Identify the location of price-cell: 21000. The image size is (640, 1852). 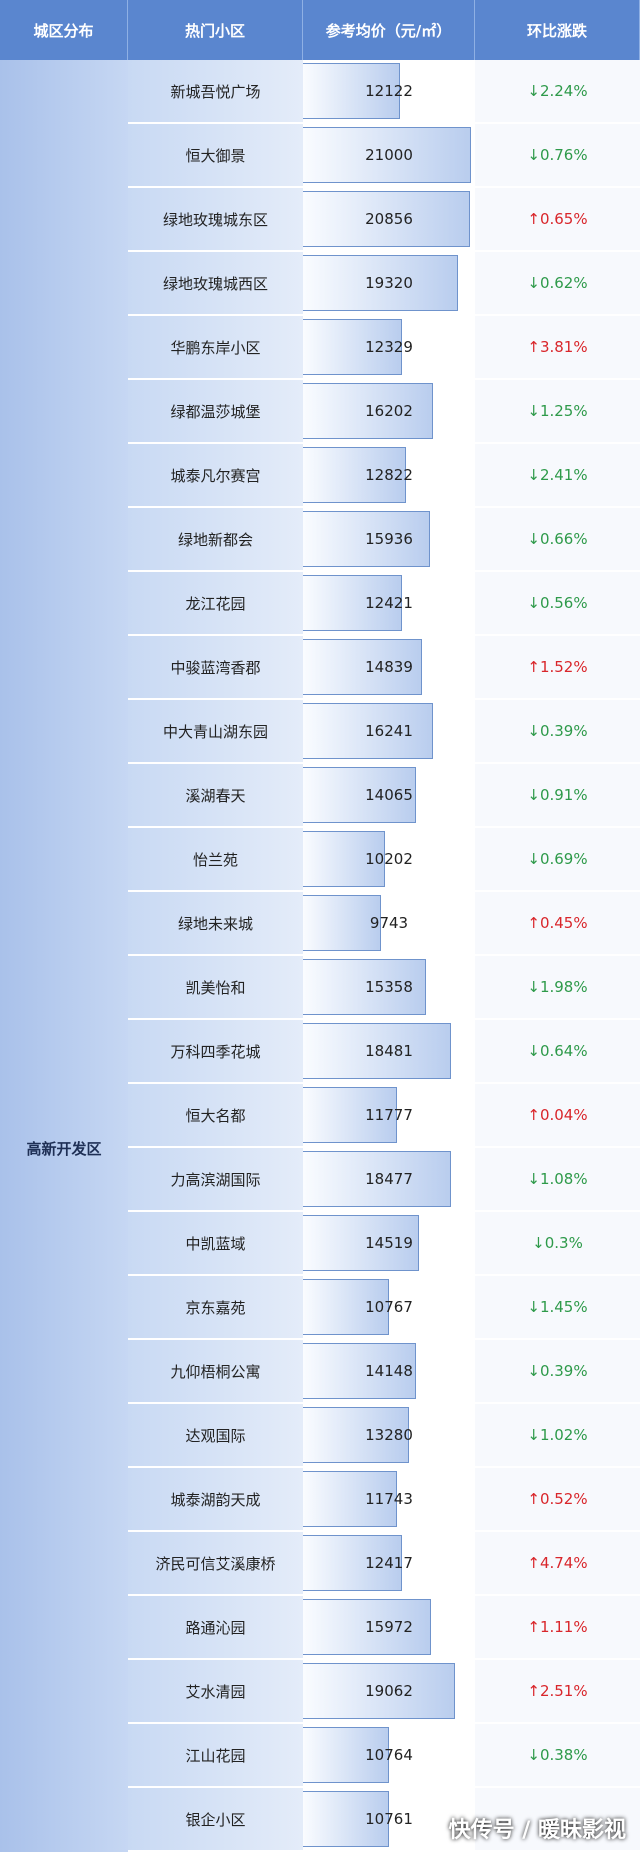
(389, 156).